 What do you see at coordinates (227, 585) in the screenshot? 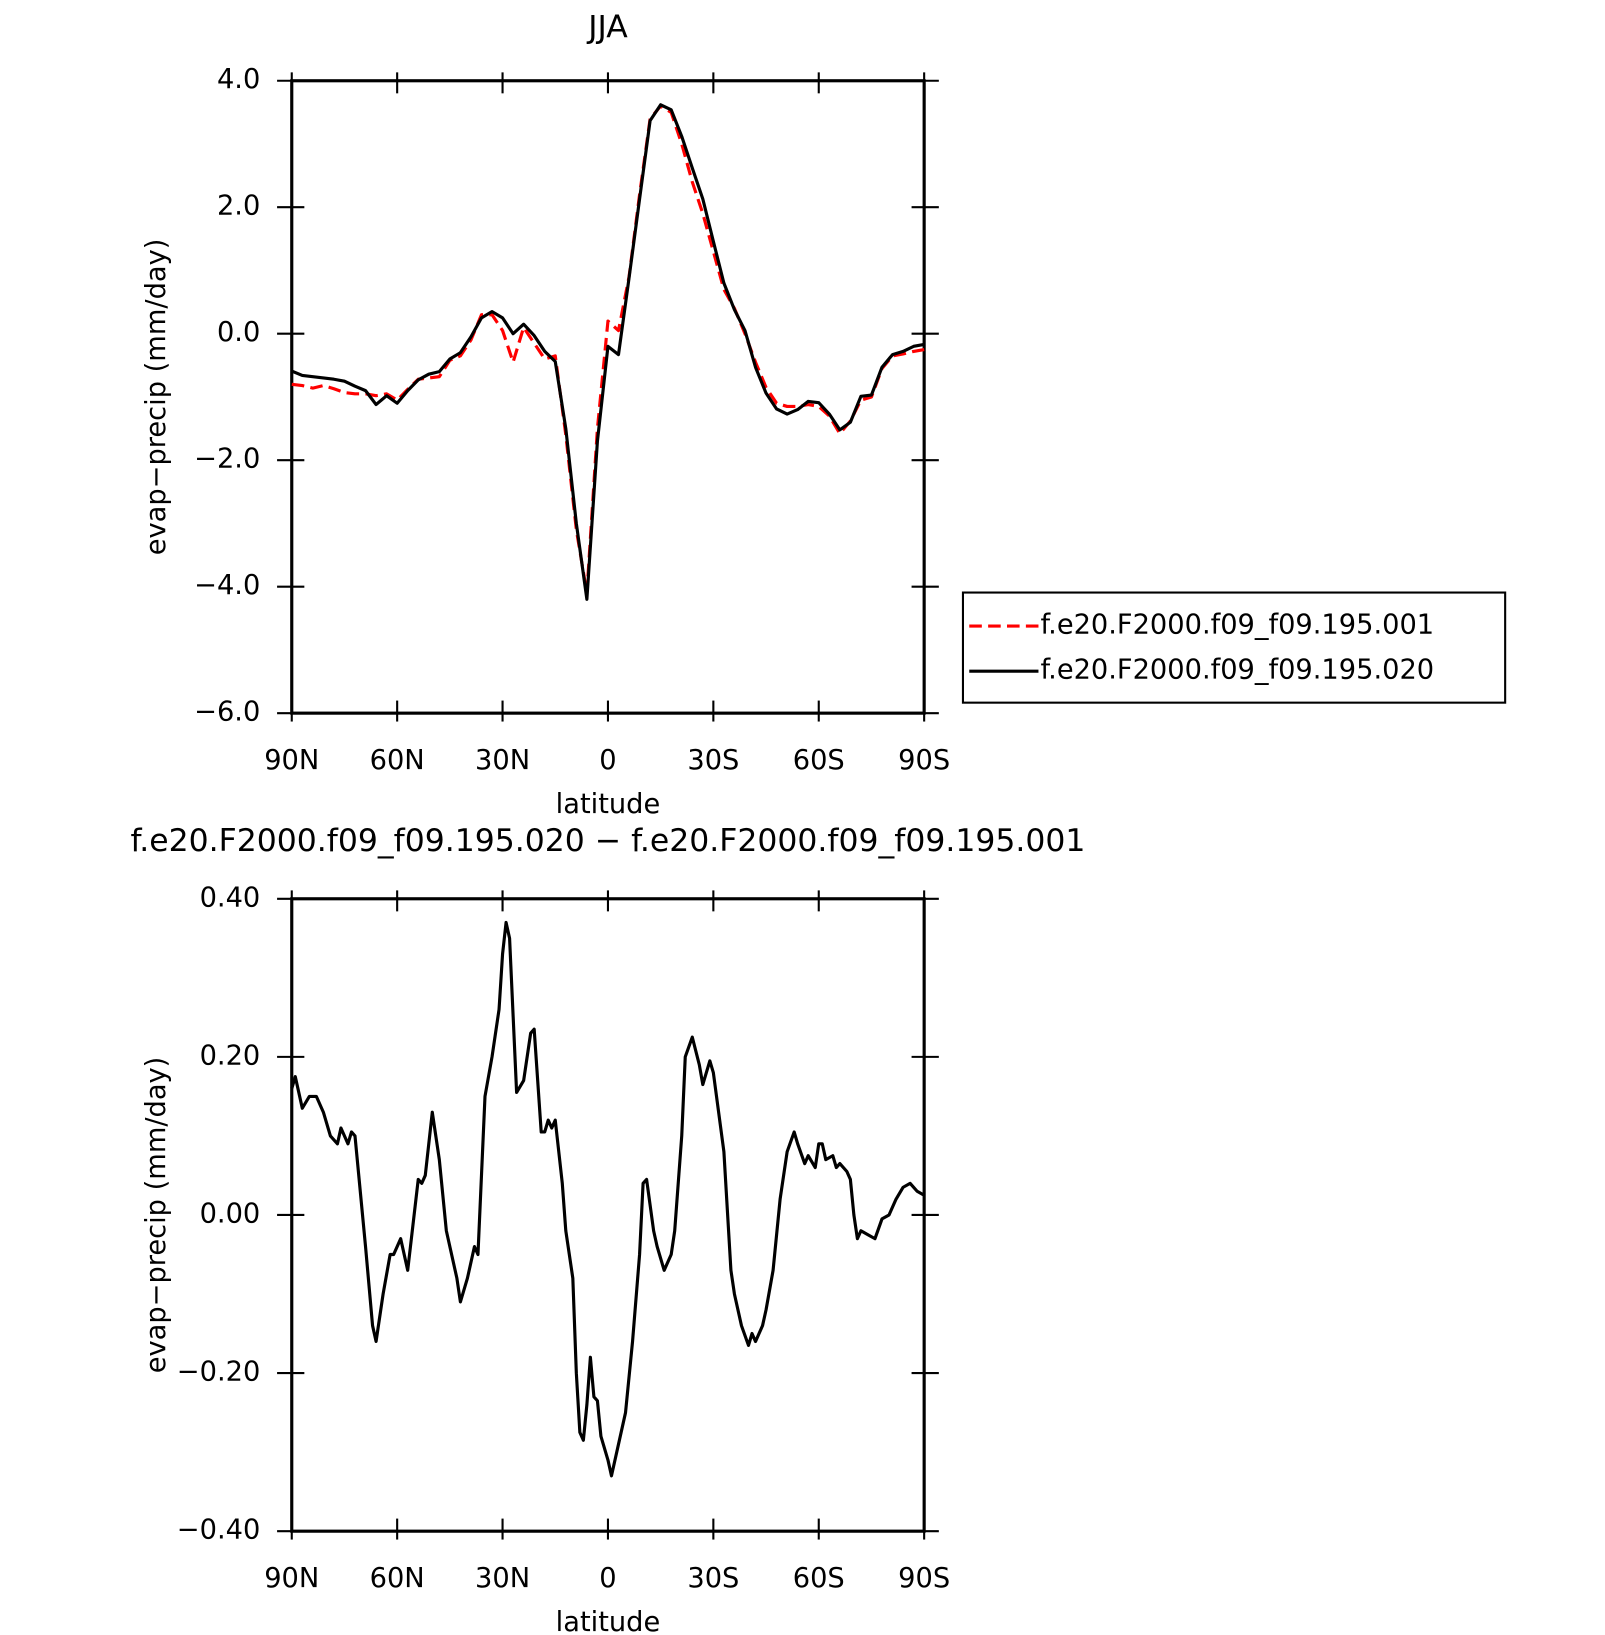
I see `y-tick-label: −4.0` at bounding box center [227, 585].